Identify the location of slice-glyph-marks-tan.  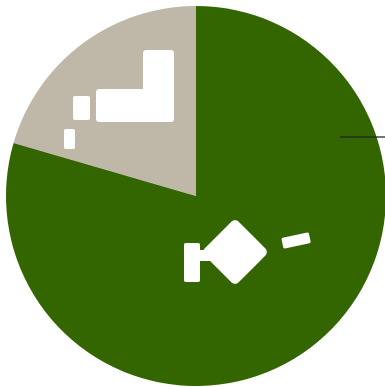
(119, 99).